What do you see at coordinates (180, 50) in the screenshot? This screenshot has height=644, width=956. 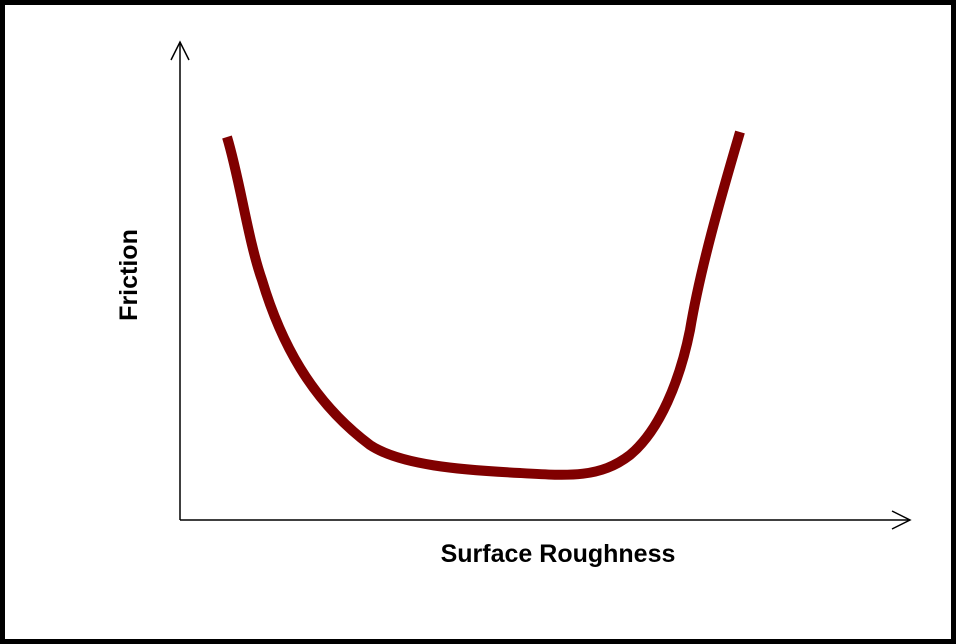 I see `y-axis-arrow` at bounding box center [180, 50].